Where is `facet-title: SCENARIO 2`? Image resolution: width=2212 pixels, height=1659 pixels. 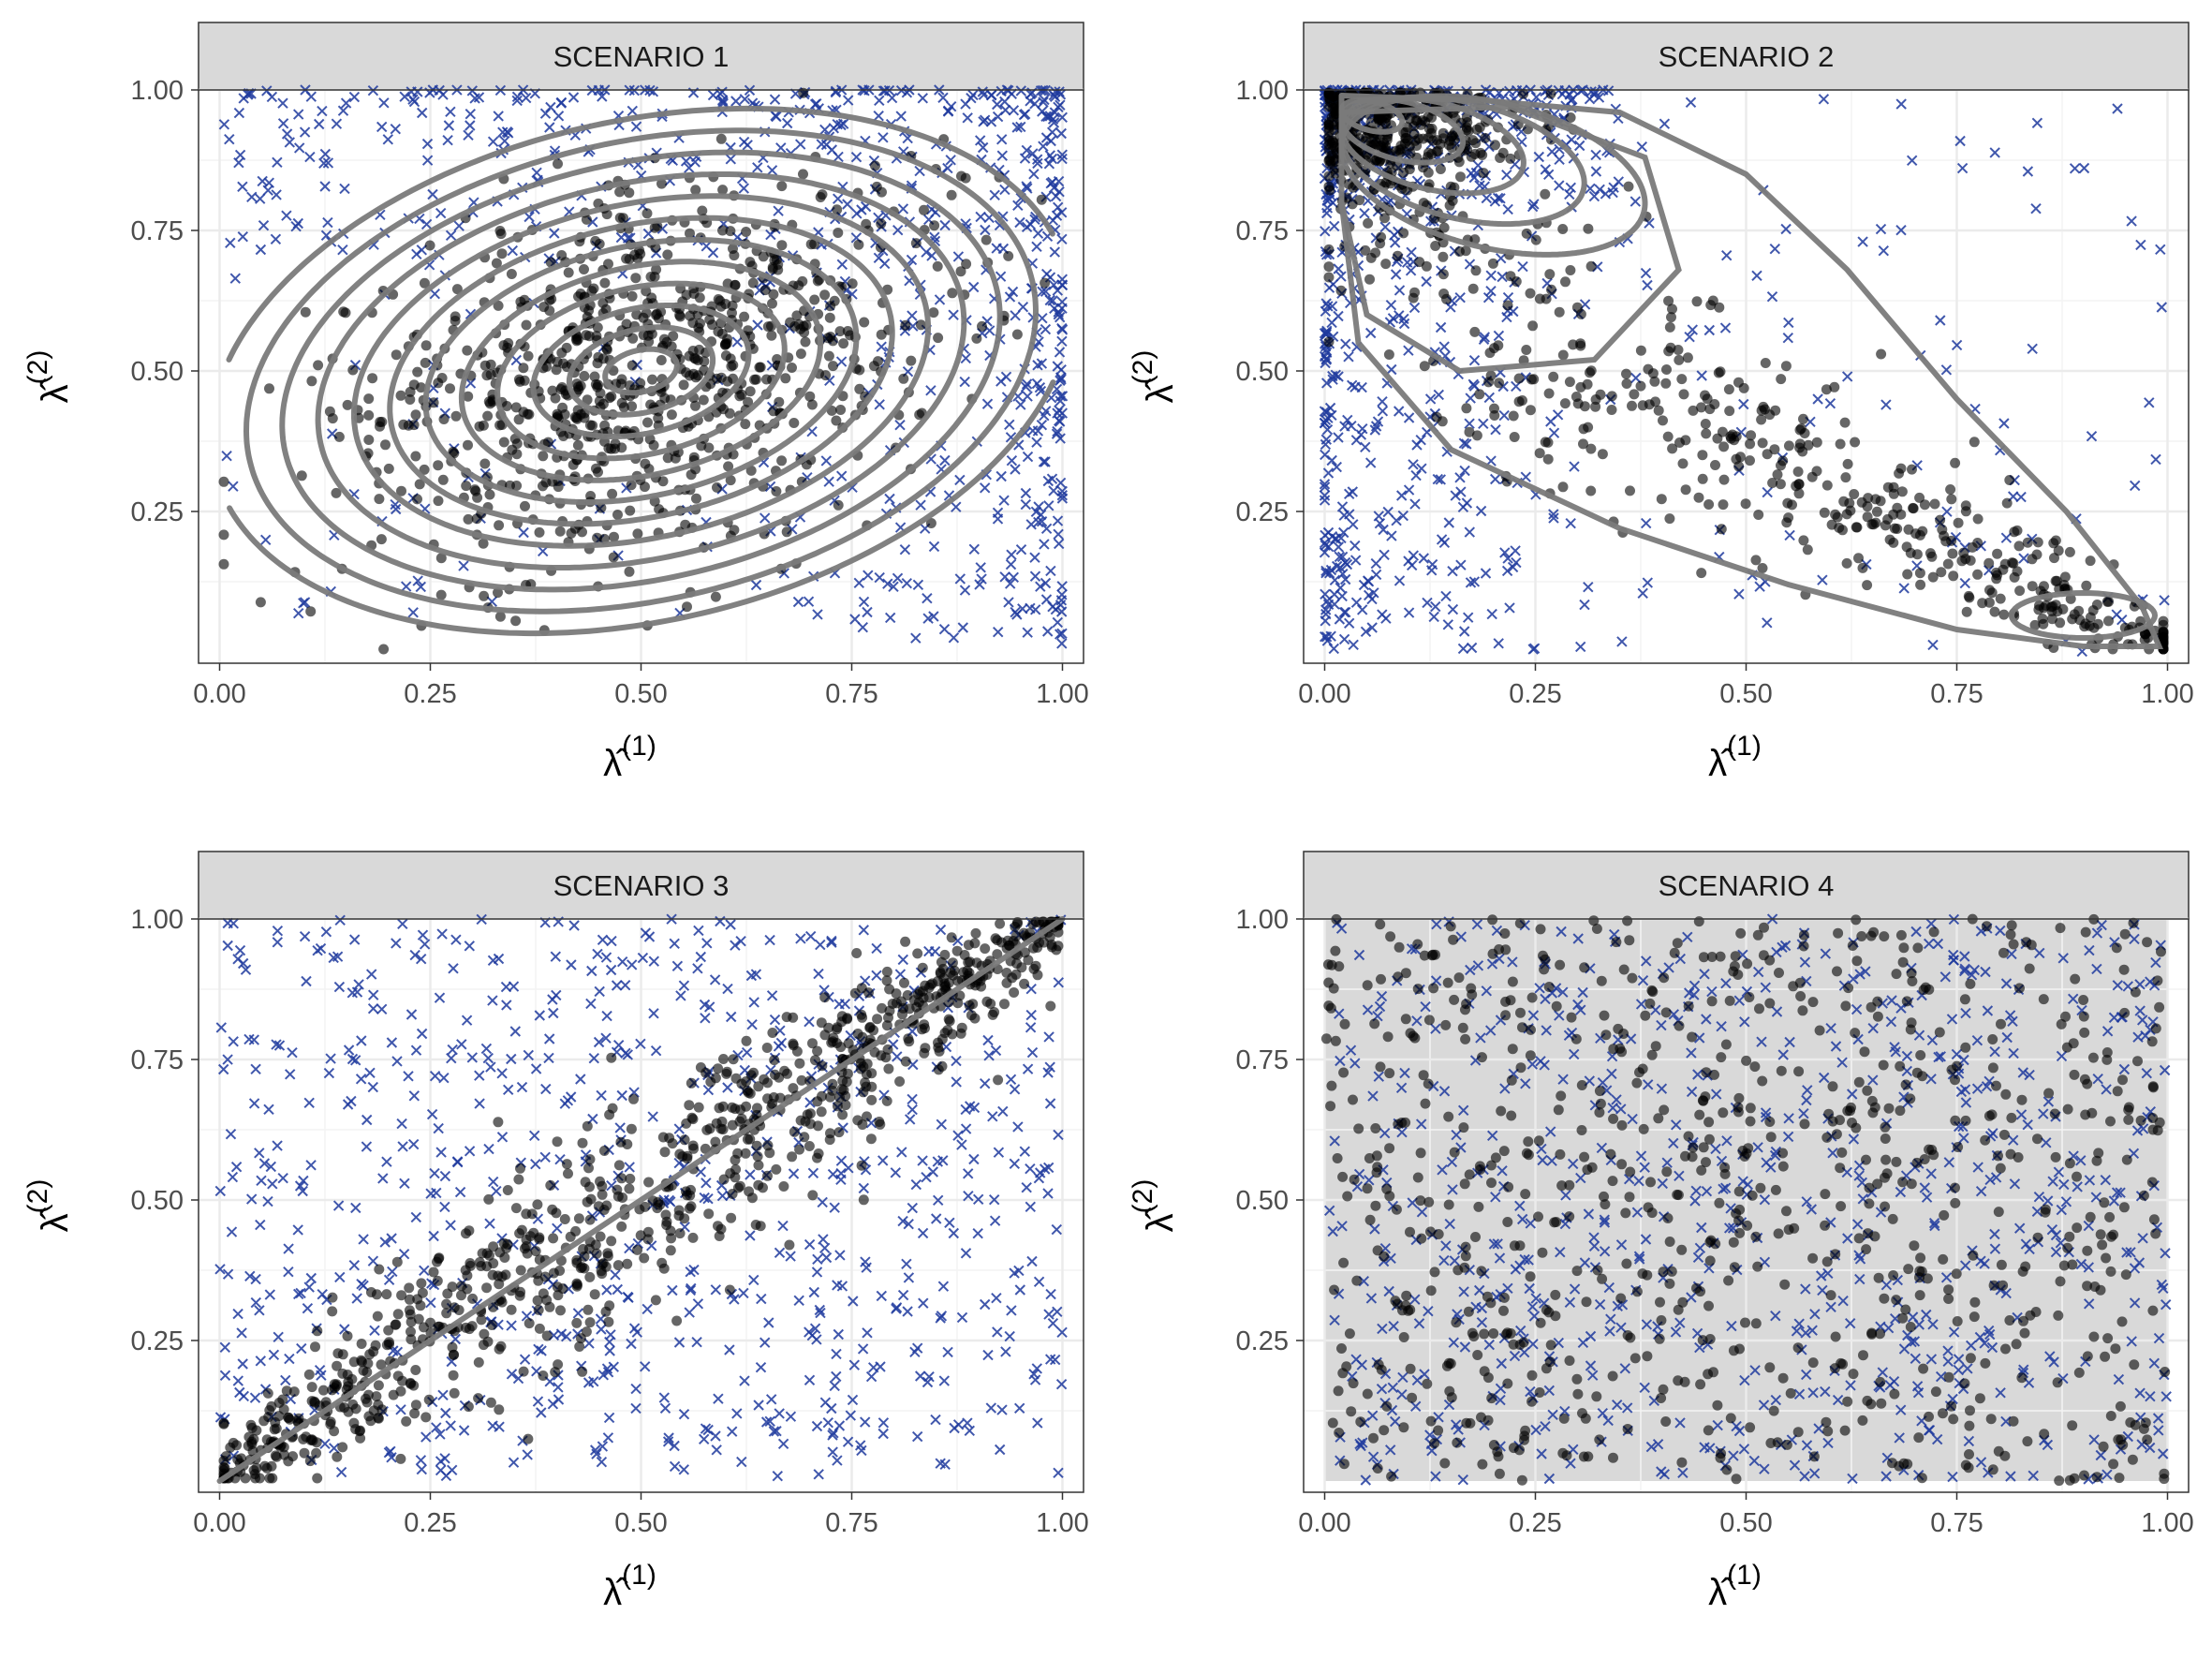 facet-title: SCENARIO 2 is located at coordinates (1747, 56).